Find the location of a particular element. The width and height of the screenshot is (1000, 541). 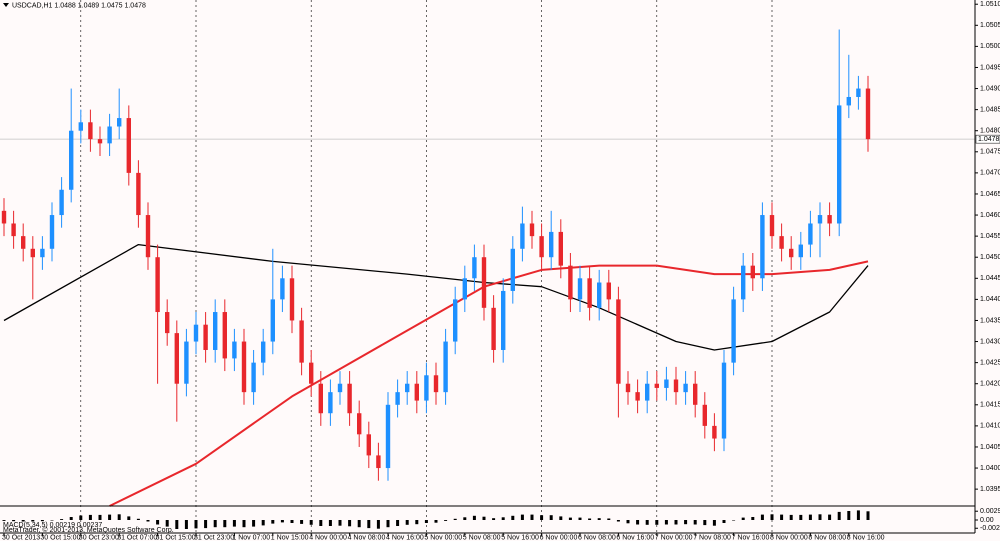

x-tick-label: 1 Nov 15:00 is located at coordinates (290, 537).